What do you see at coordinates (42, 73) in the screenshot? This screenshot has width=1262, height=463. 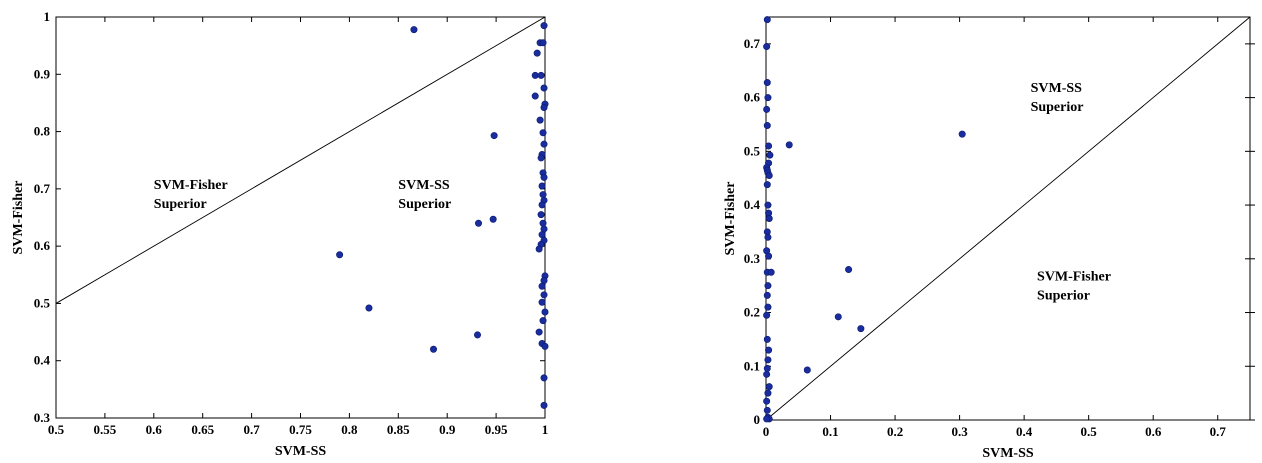 I see `y-tick-label: 0.9` at bounding box center [42, 73].